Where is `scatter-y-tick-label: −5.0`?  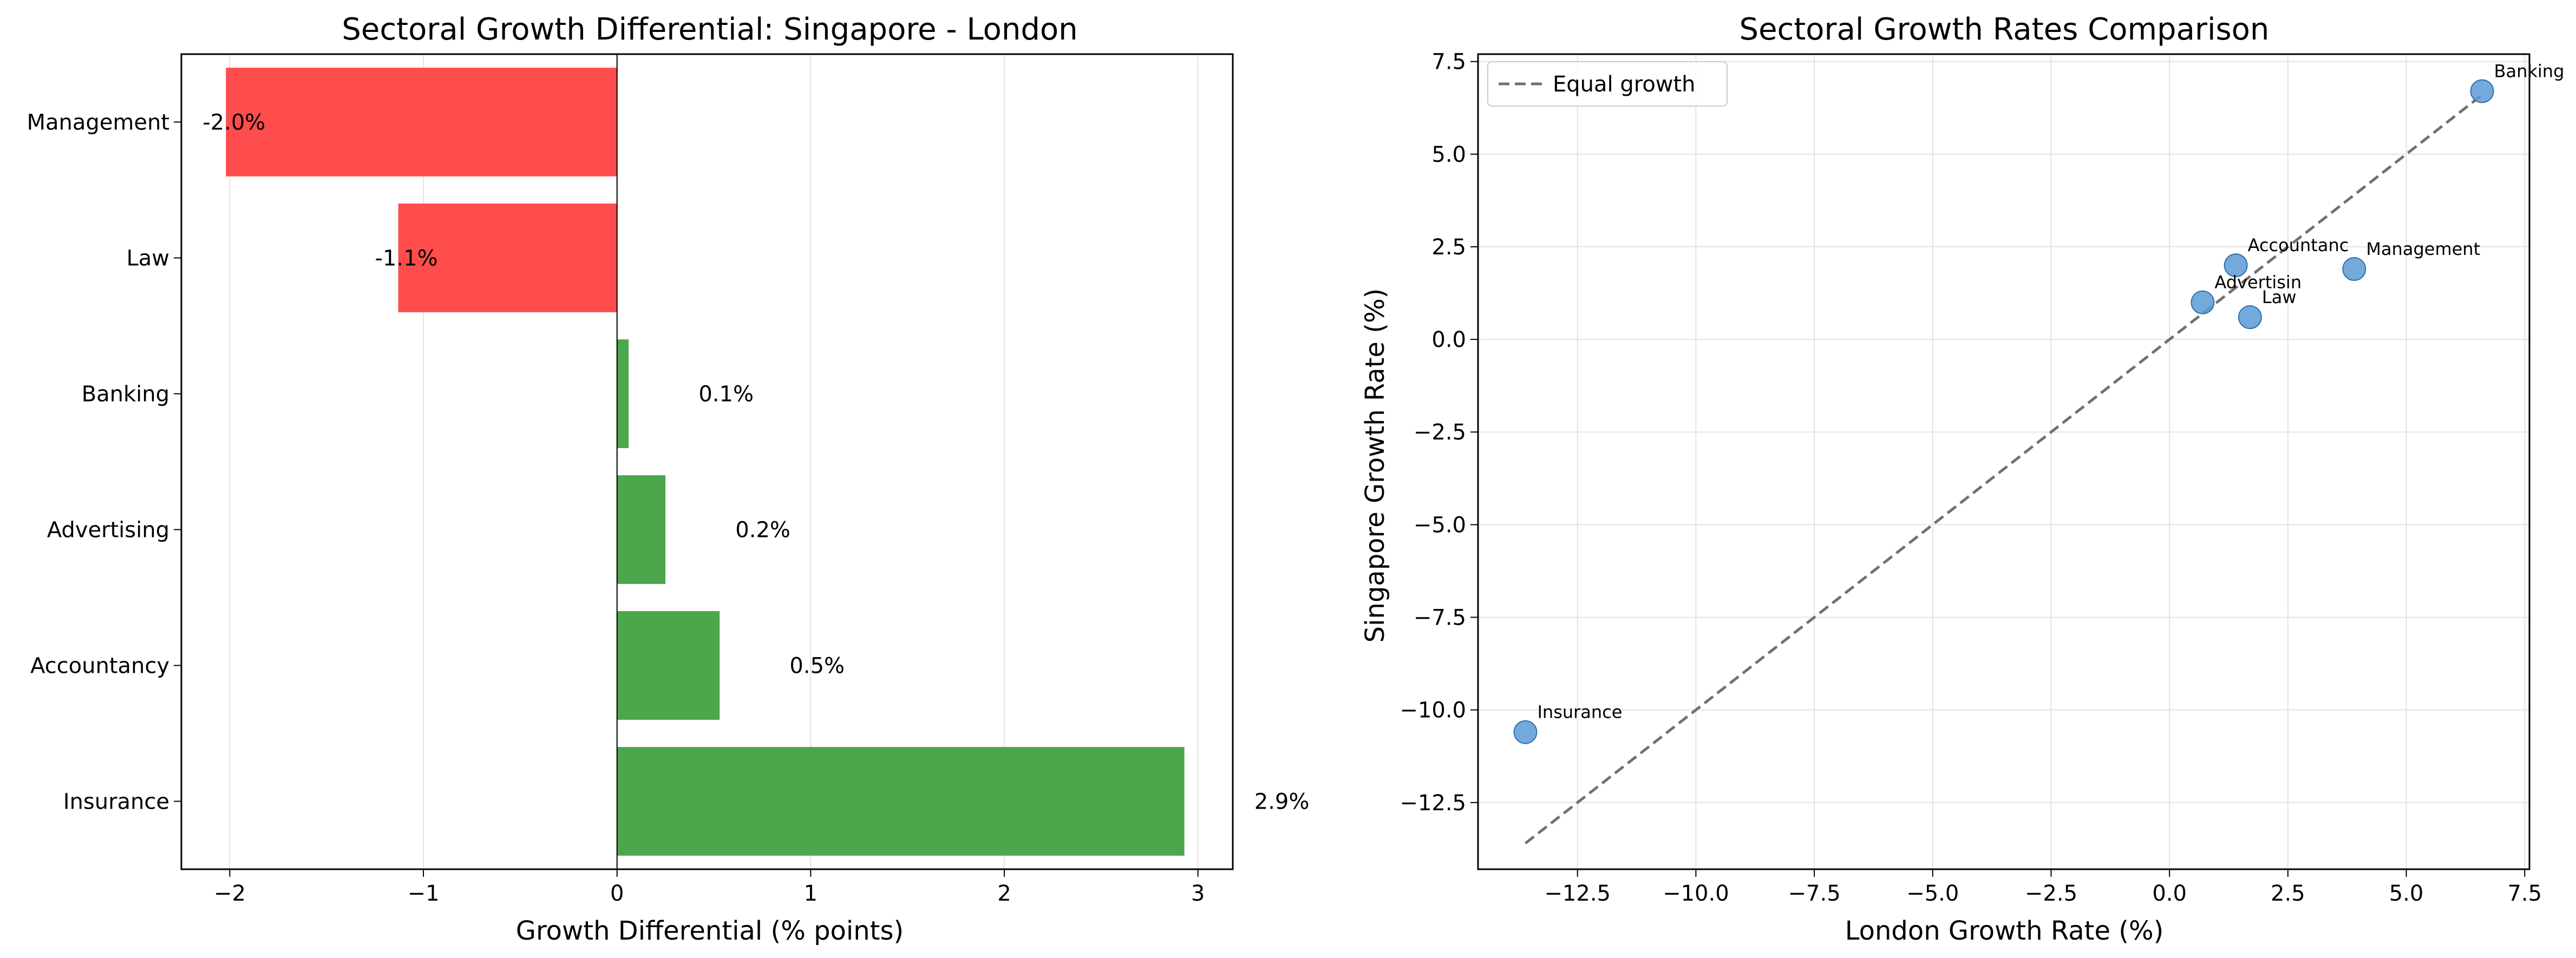 scatter-y-tick-label: −5.0 is located at coordinates (1440, 525).